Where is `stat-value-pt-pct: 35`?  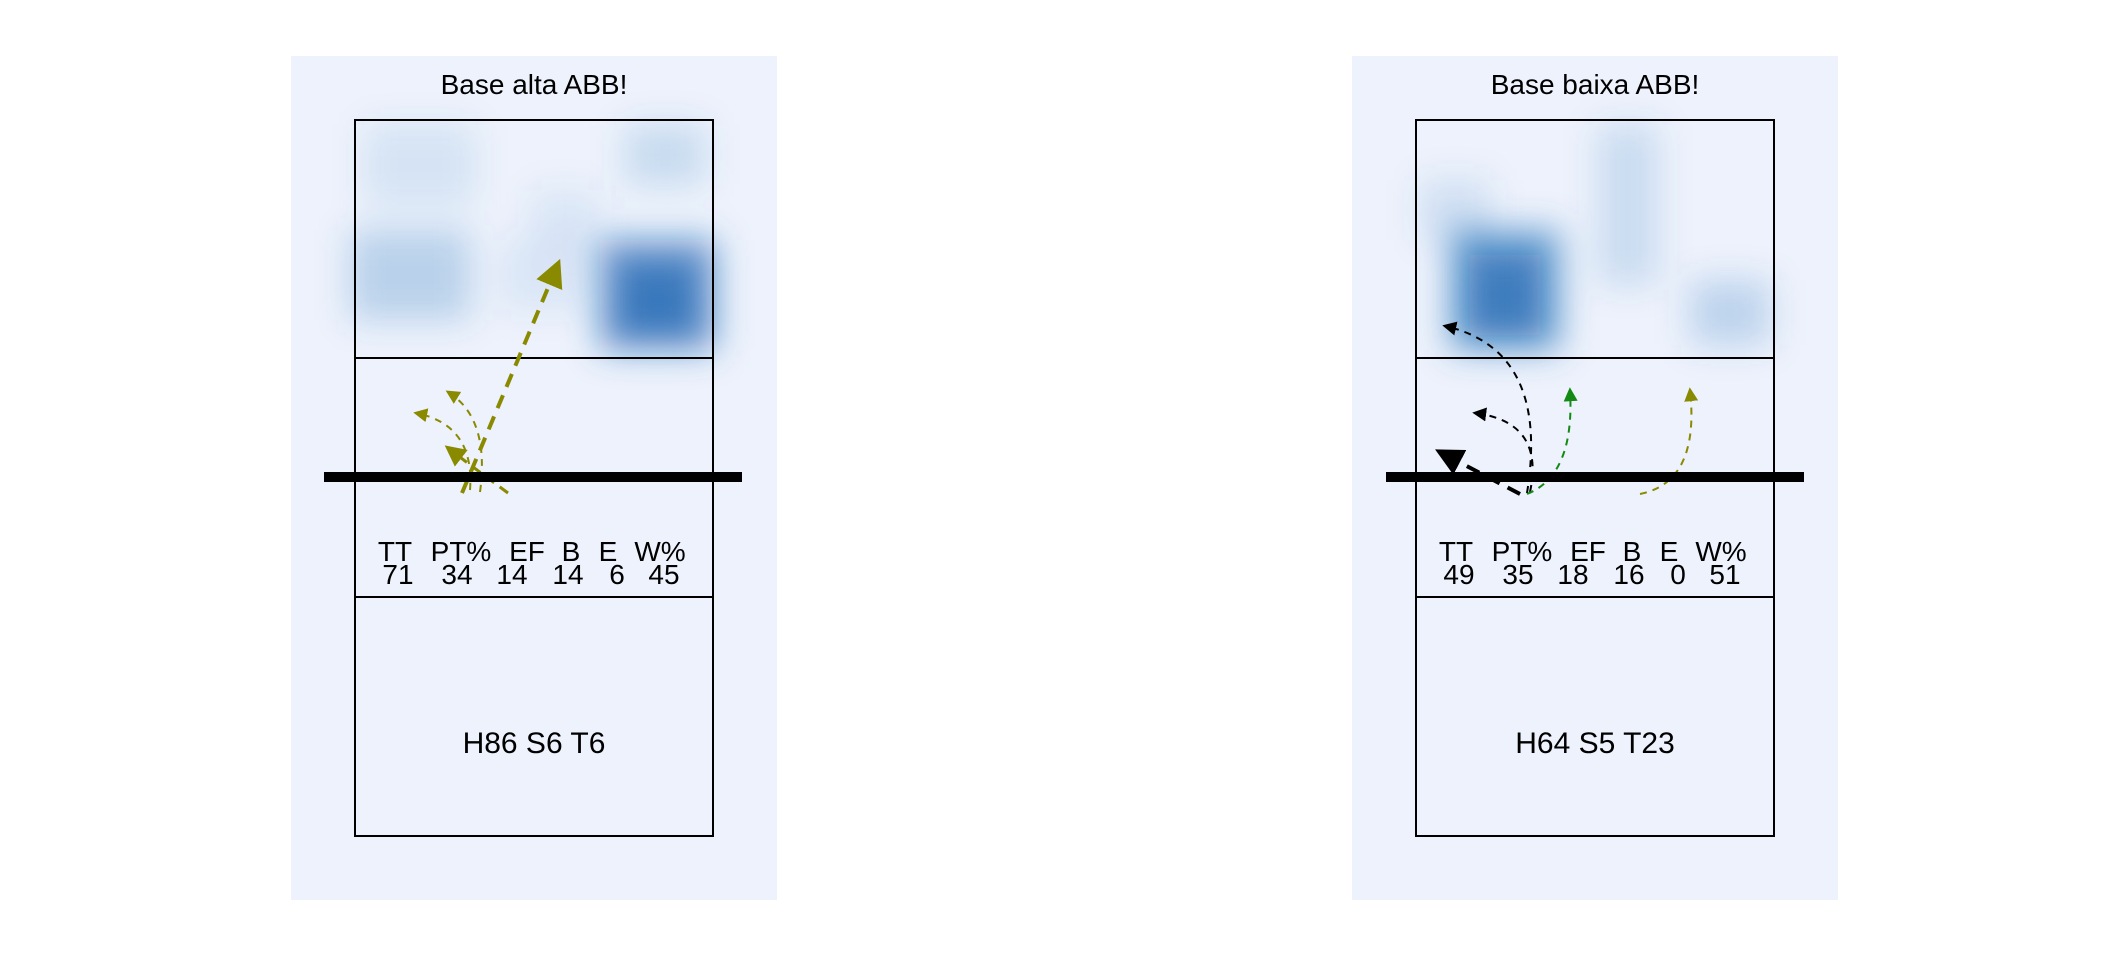 stat-value-pt-pct: 35 is located at coordinates (1517, 574).